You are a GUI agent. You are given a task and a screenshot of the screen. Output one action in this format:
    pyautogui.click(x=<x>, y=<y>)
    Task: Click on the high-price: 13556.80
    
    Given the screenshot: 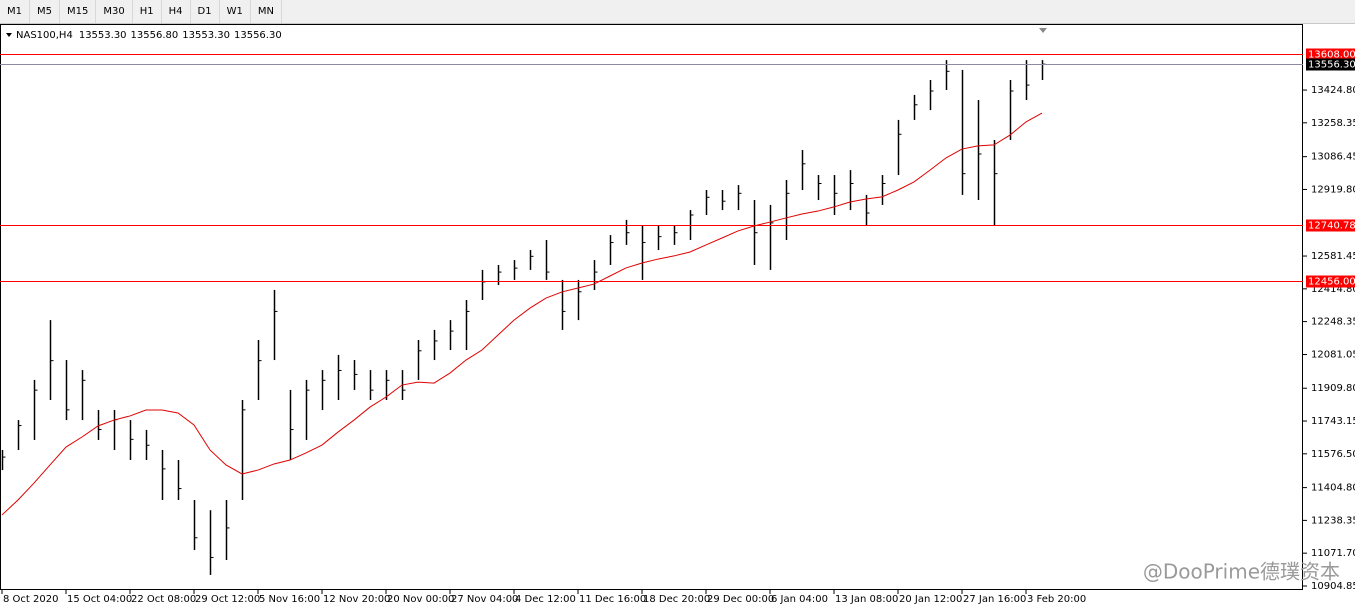 What is the action you would take?
    pyautogui.click(x=155, y=35)
    